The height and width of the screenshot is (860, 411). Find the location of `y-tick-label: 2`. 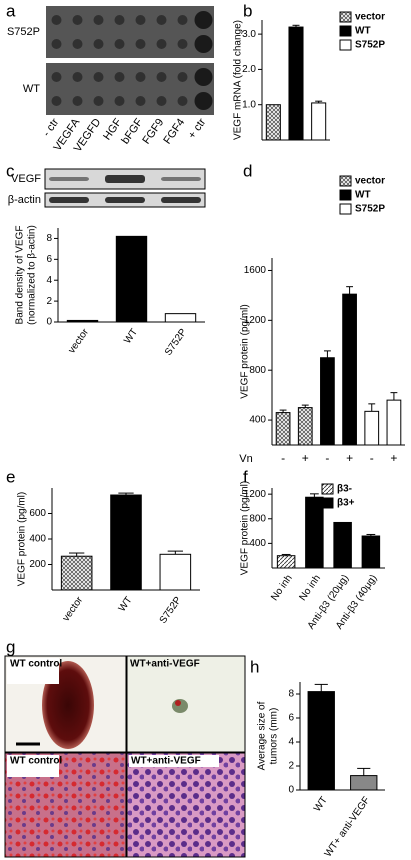

y-tick-label: 2 is located at coordinates (291, 766).